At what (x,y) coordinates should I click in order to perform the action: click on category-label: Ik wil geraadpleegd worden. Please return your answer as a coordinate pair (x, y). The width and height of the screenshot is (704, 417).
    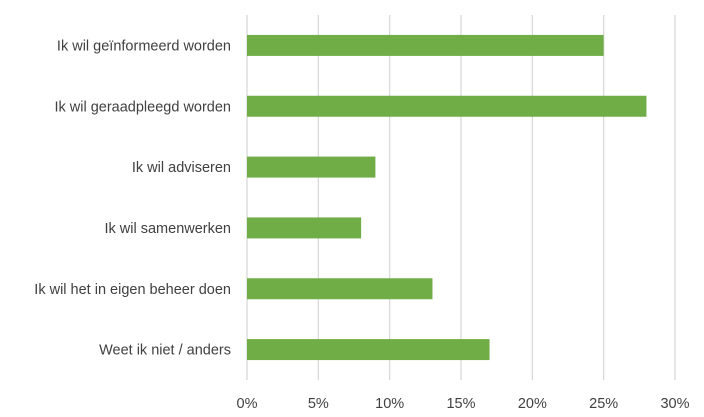
    Looking at the image, I should click on (142, 107).